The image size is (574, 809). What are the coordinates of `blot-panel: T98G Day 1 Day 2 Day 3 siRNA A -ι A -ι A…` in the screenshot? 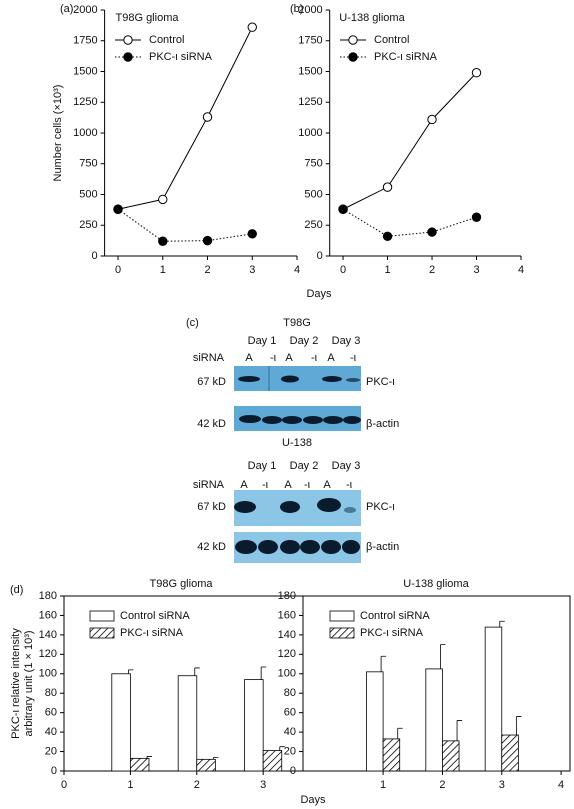 It's located at (296, 374).